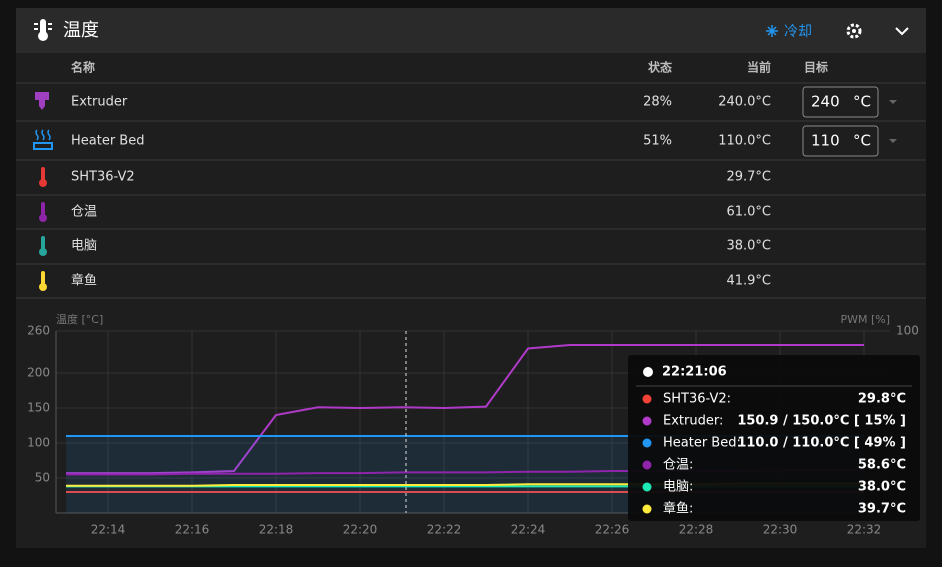  I want to click on y-tick-label: 260, so click(38, 331).